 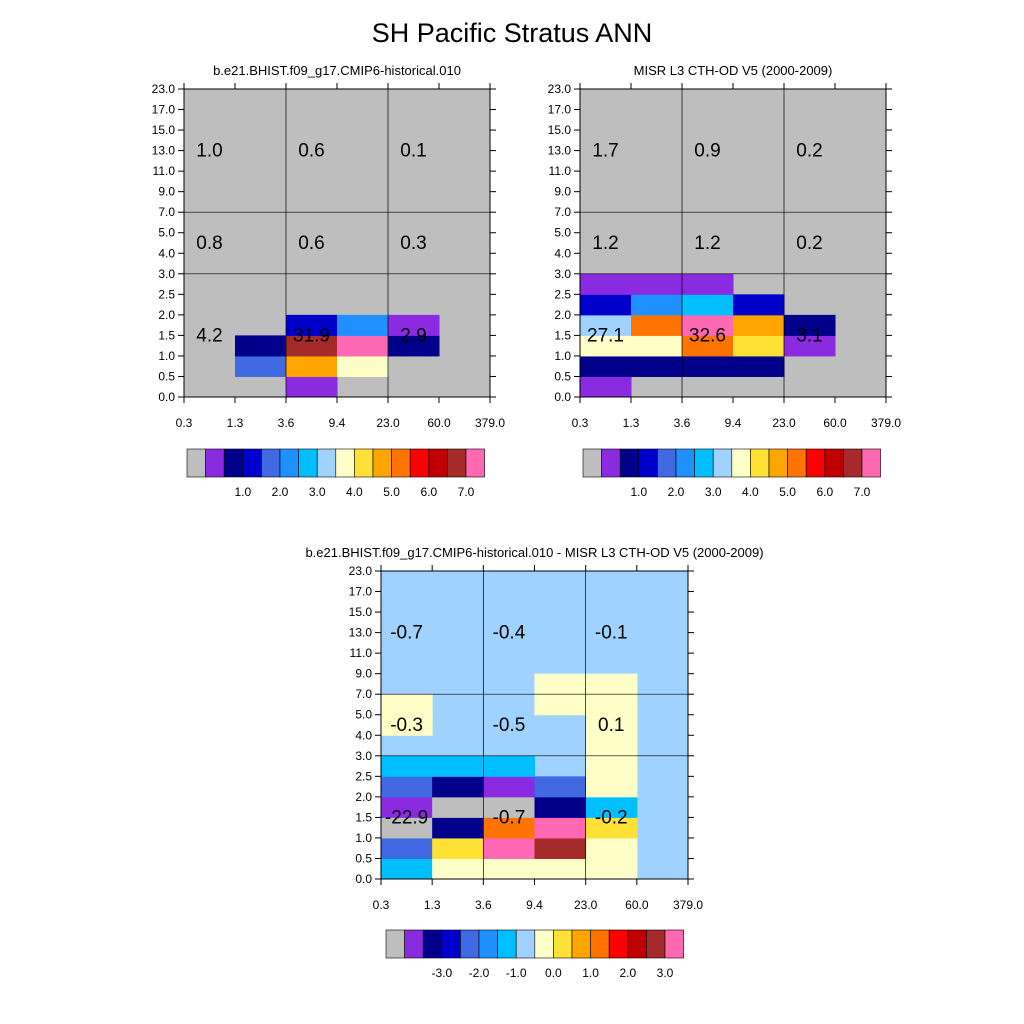 I want to click on y-tick-label: 1.0, so click(x=363, y=838).